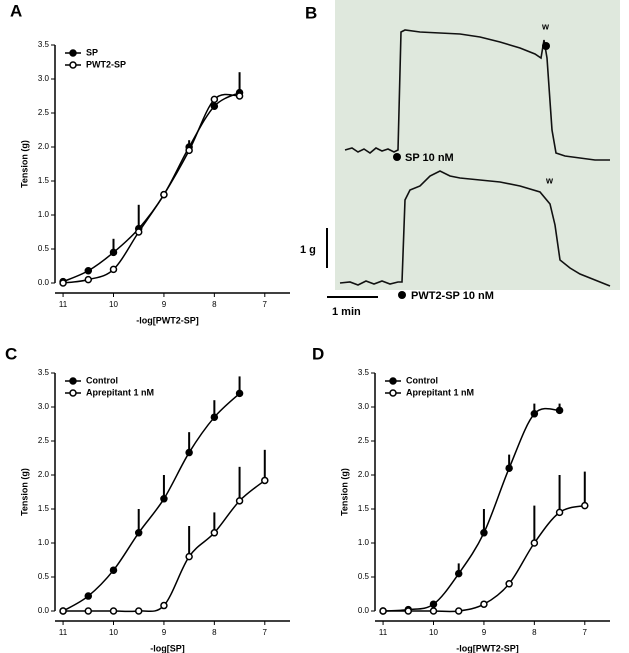 Image resolution: width=629 pixels, height=653 pixels. I want to click on y-tick-label: 0.0, so click(44, 282).